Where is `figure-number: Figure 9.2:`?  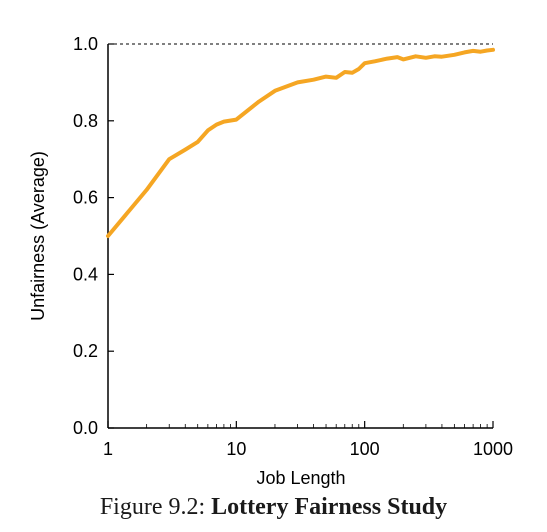 figure-number: Figure 9.2: is located at coordinates (152, 507).